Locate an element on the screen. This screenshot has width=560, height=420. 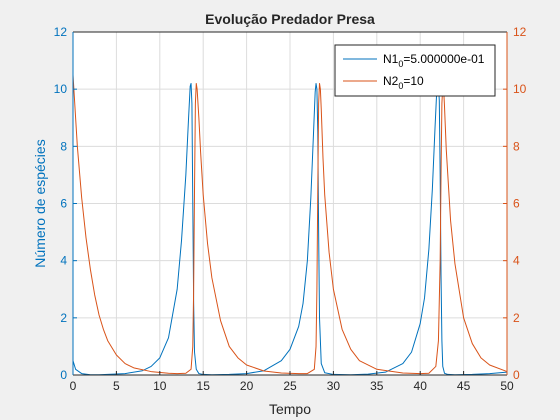
x-tick-label: 10 is located at coordinates (160, 386).